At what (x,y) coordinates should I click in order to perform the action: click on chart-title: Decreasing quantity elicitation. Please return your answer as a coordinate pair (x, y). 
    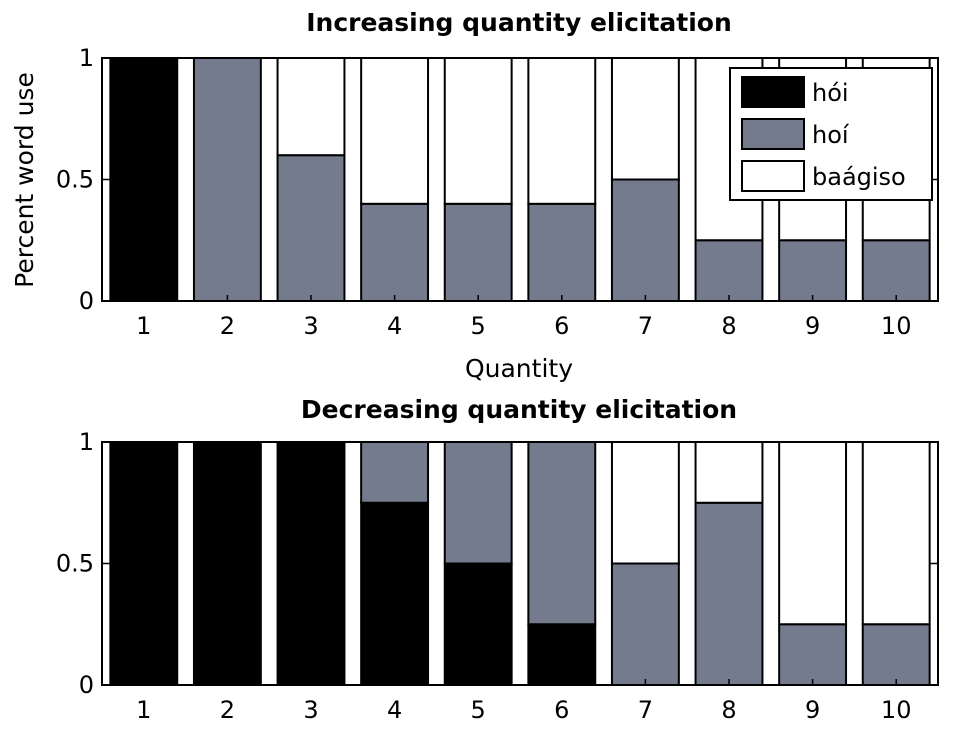
    Looking at the image, I should click on (519, 409).